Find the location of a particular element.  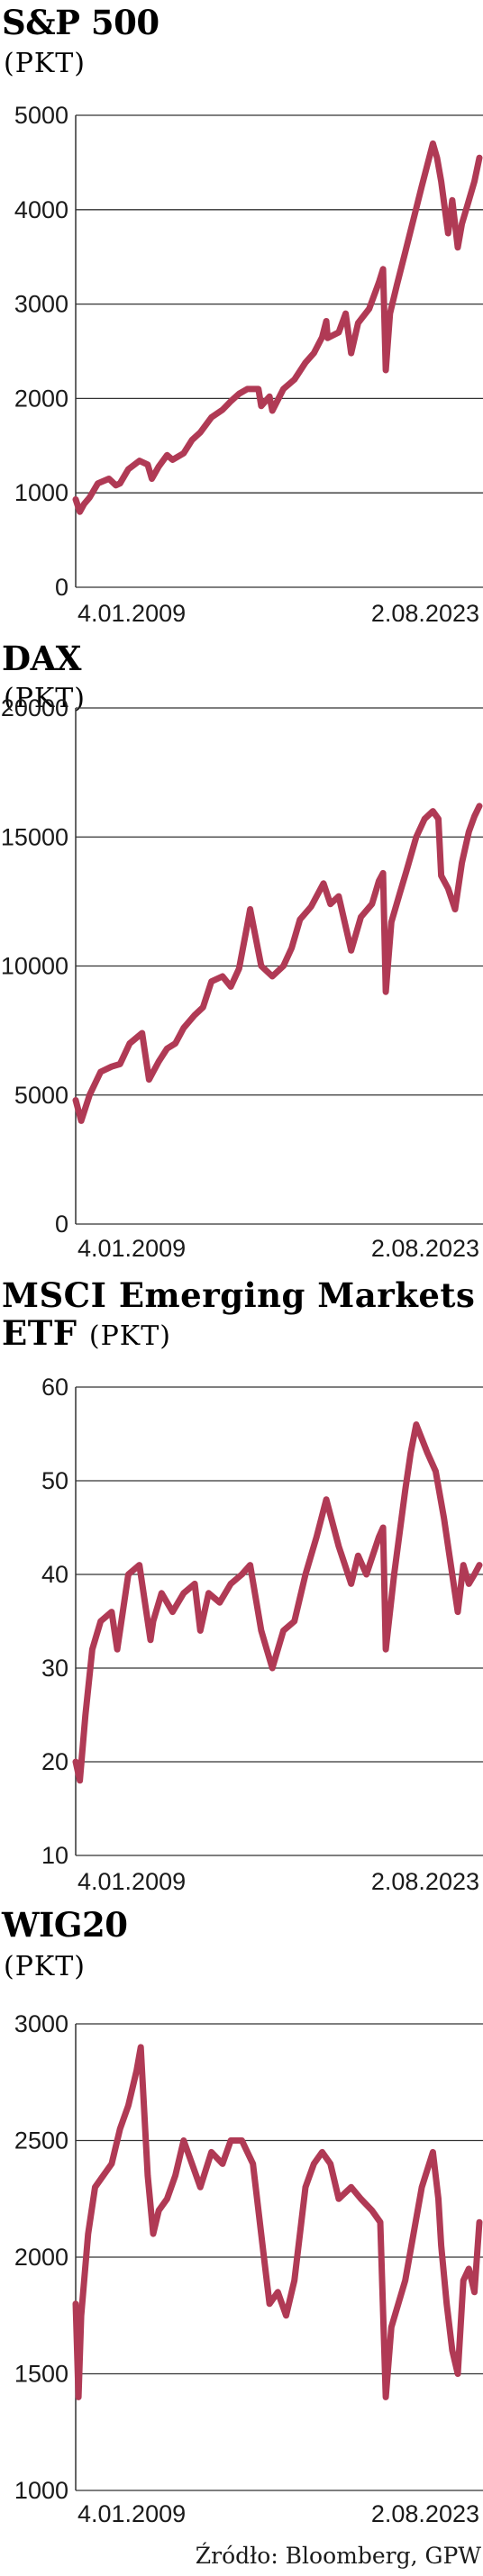

y-tick-label: 60 is located at coordinates (54, 1388).